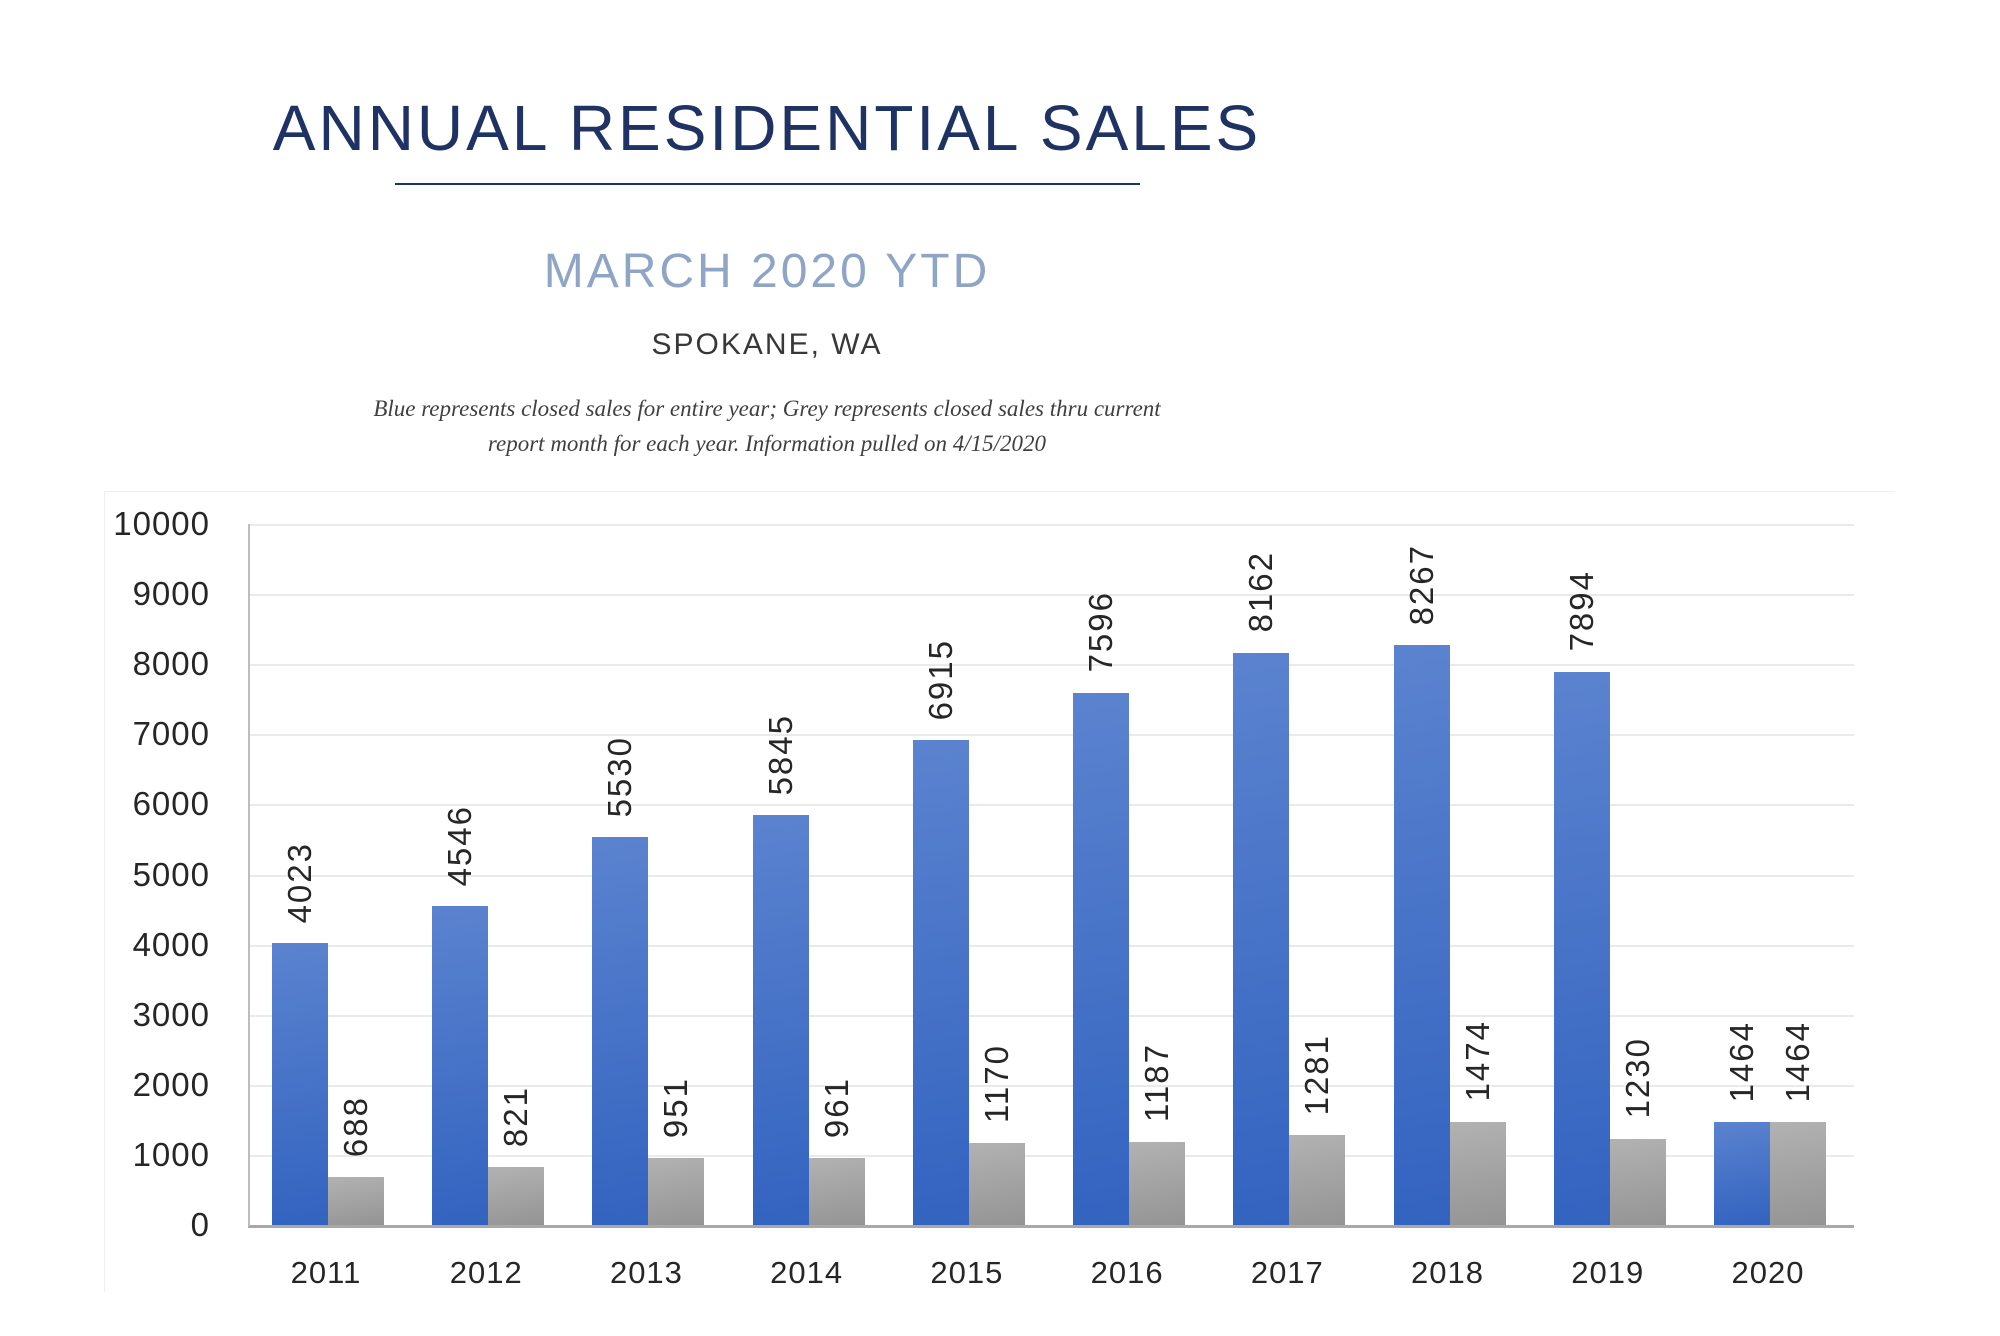 Image resolution: width=2000 pixels, height=1336 pixels. Describe the element at coordinates (807, 1272) in the screenshot. I see `x-axis-label-2014: 2014` at that location.